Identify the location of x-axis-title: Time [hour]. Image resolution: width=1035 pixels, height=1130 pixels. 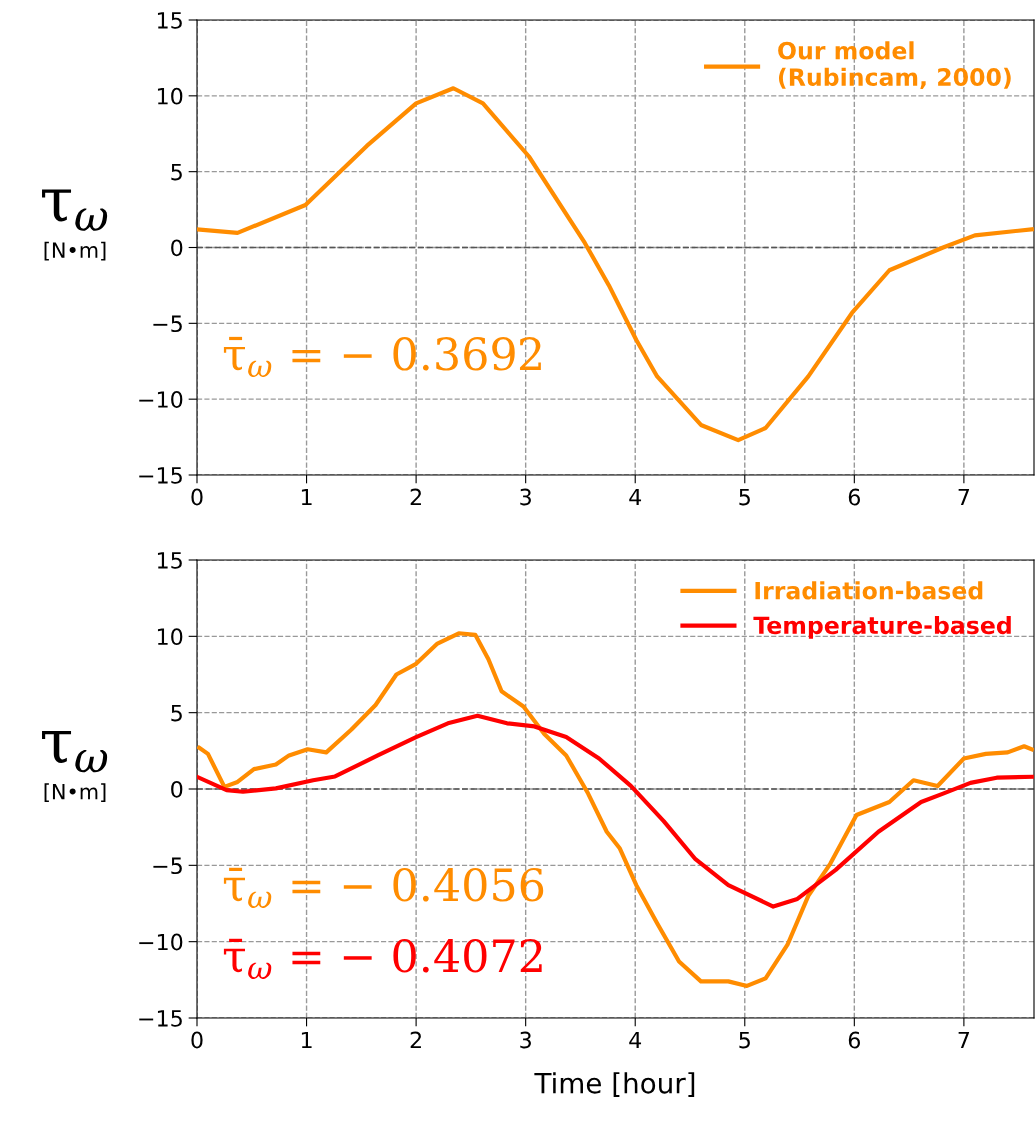
(614, 1084).